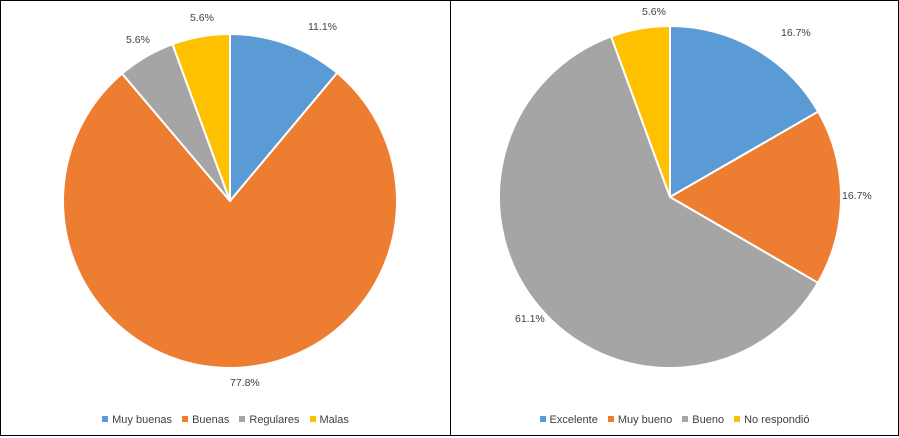 Image resolution: width=899 pixels, height=438 pixels. Describe the element at coordinates (640, 111) in the screenshot. I see `pie-slice-no-respondio` at that location.